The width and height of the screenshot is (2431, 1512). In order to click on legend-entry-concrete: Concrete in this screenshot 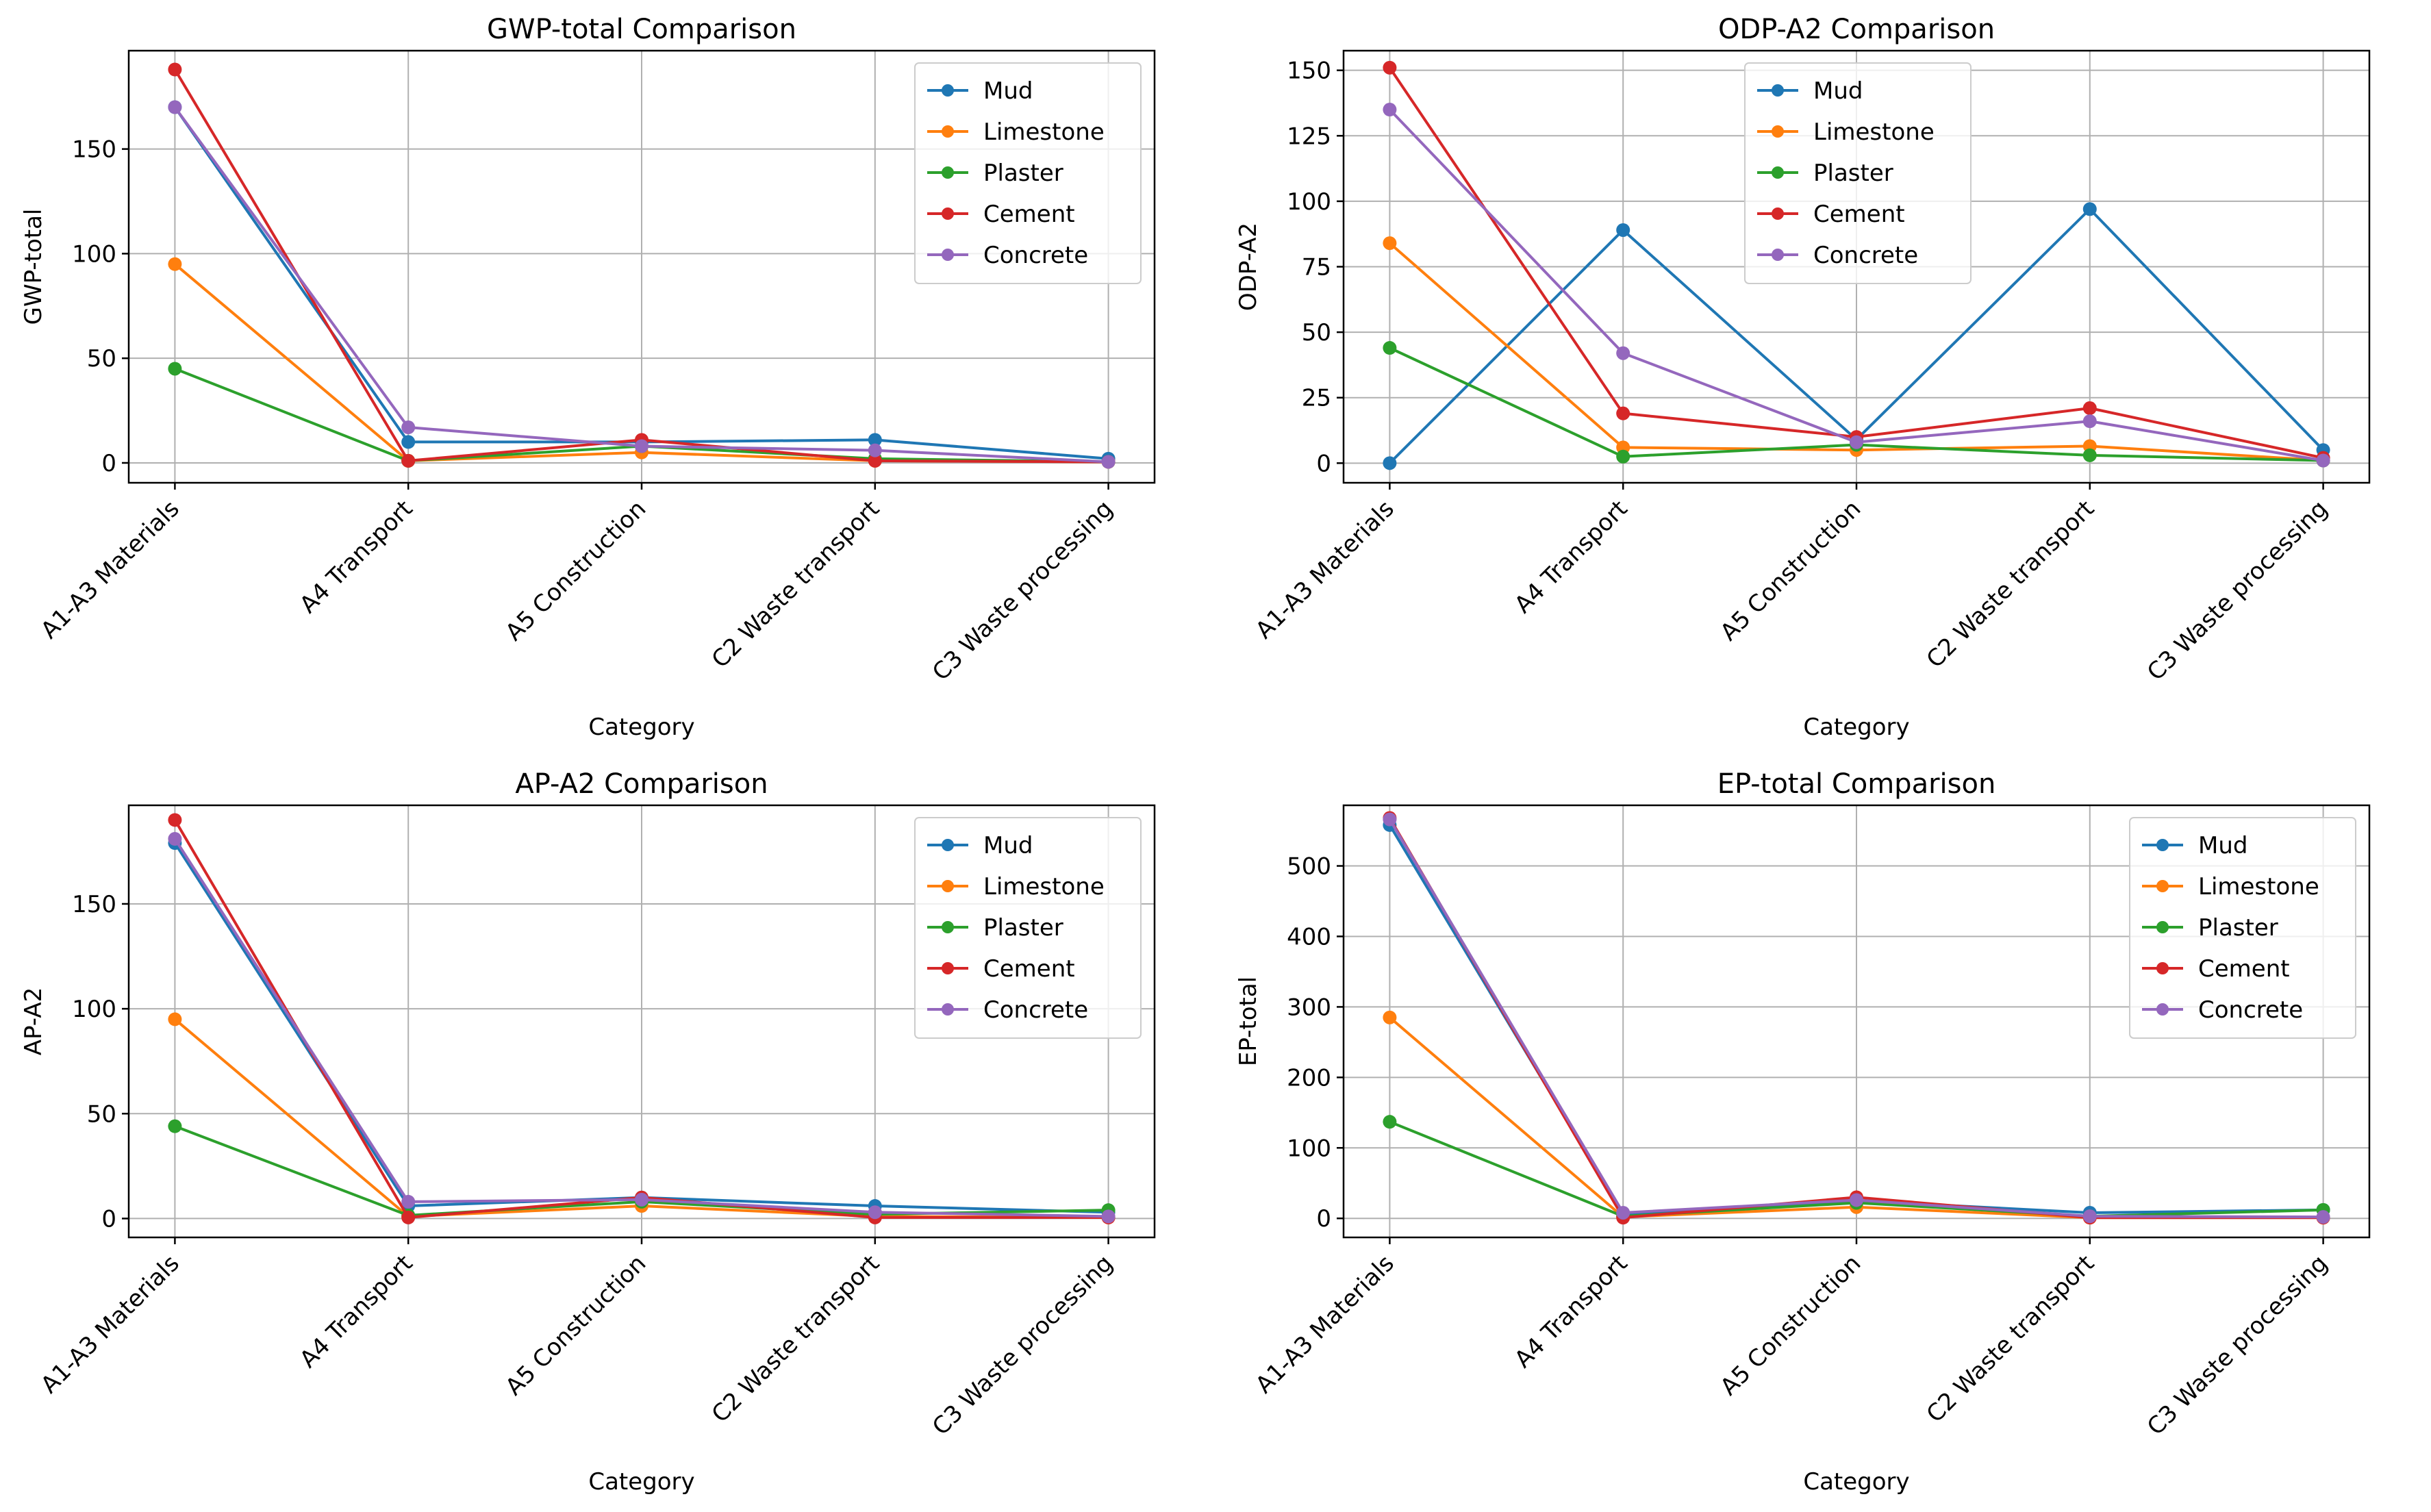, I will do `click(2222, 1010)`.